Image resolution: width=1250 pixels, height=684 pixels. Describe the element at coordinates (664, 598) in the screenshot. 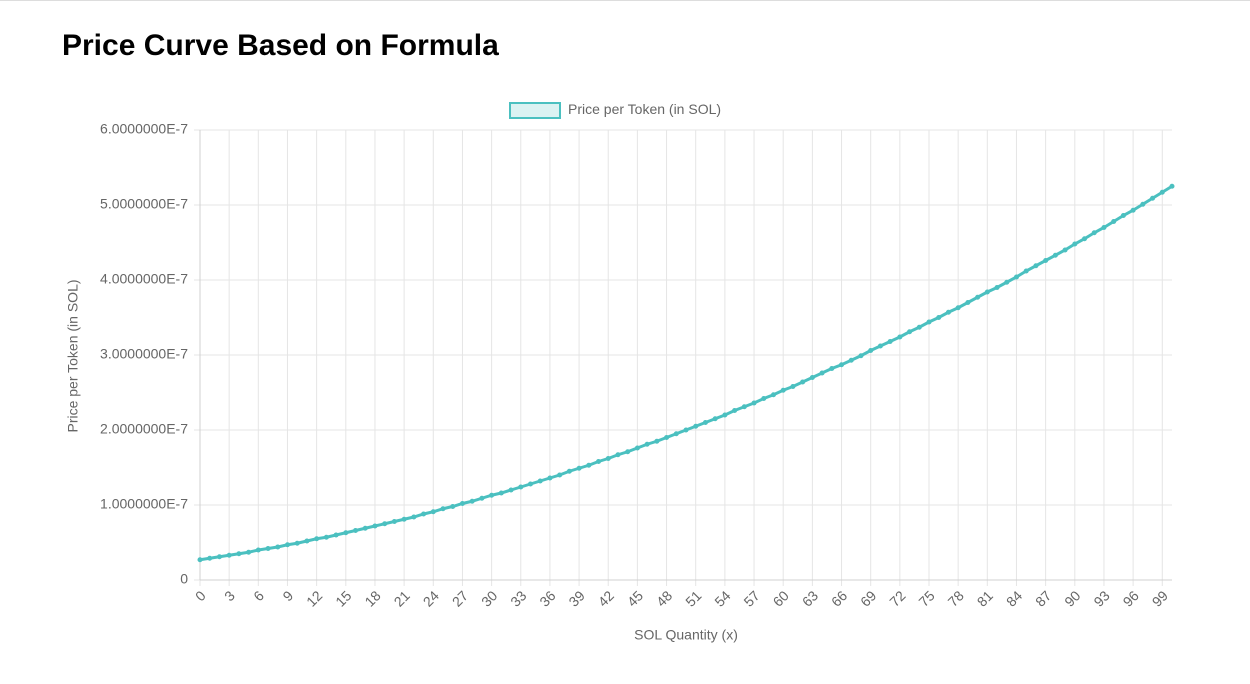

I see `x-tick-label: 48` at that location.